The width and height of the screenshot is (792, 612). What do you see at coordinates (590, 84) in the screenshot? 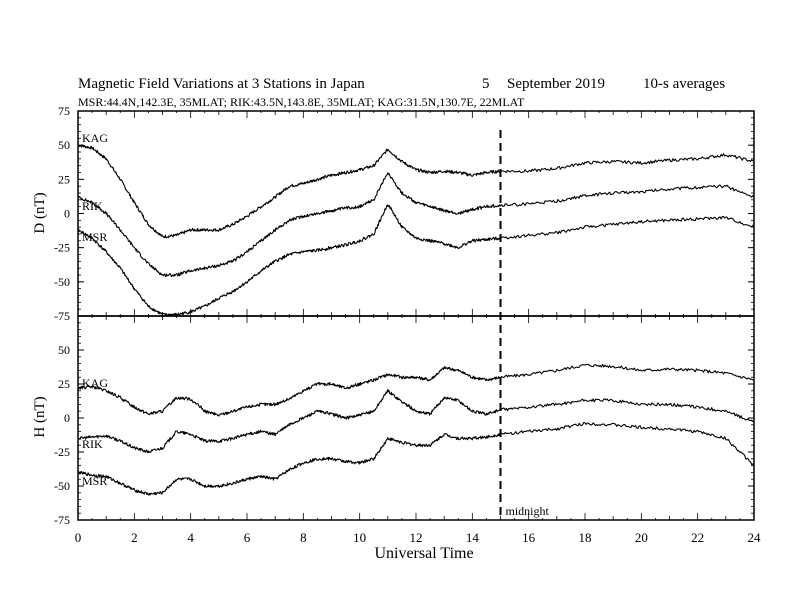
I see `chart-year: 2019` at bounding box center [590, 84].